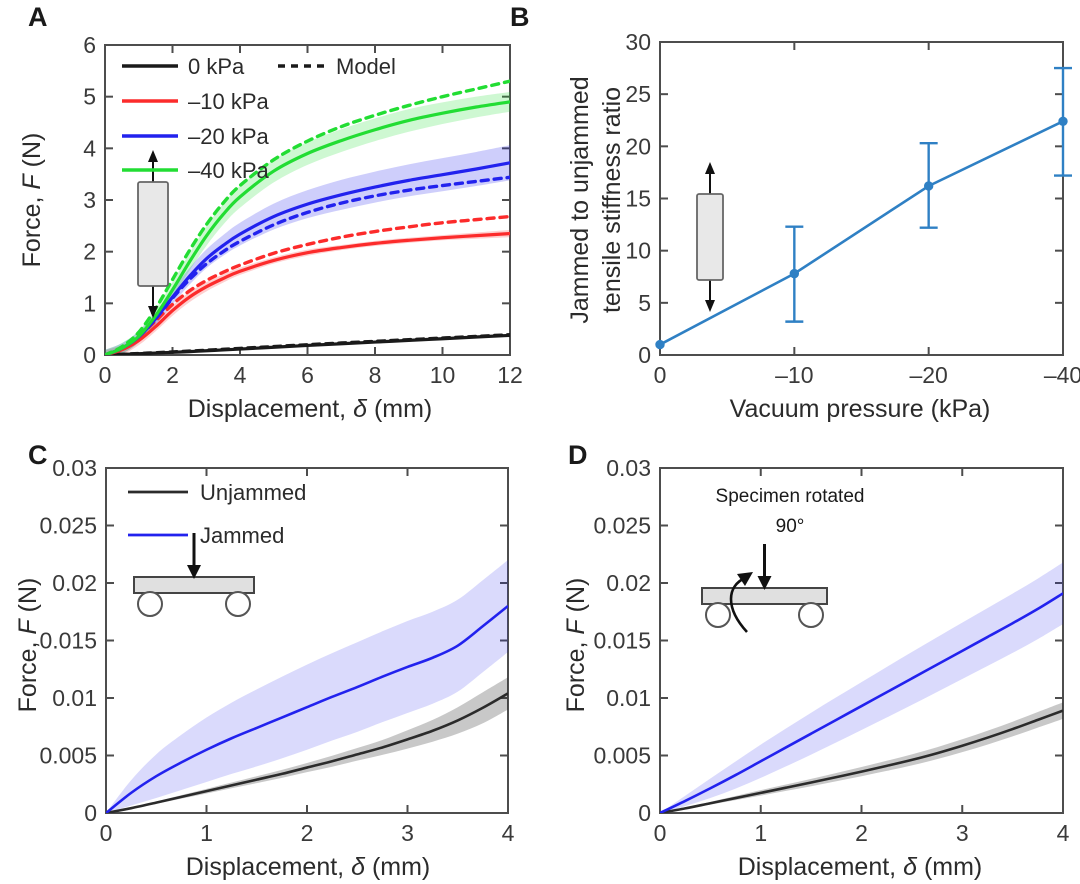 The height and width of the screenshot is (884, 1080). Describe the element at coordinates (860, 409) in the screenshot. I see `panel-b-xlabel: Vacuum pressure (kPa)` at that location.